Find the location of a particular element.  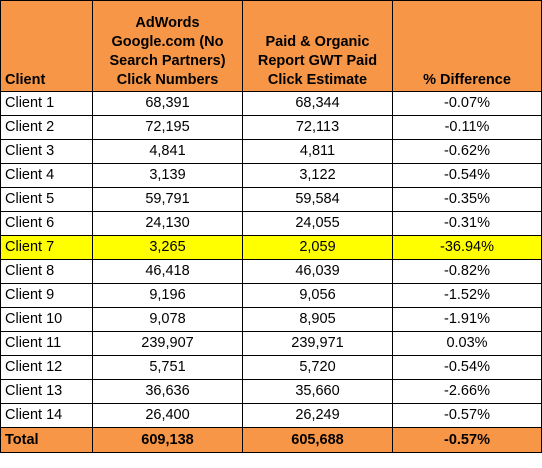

adwords-cell: 239,907 is located at coordinates (167, 343).